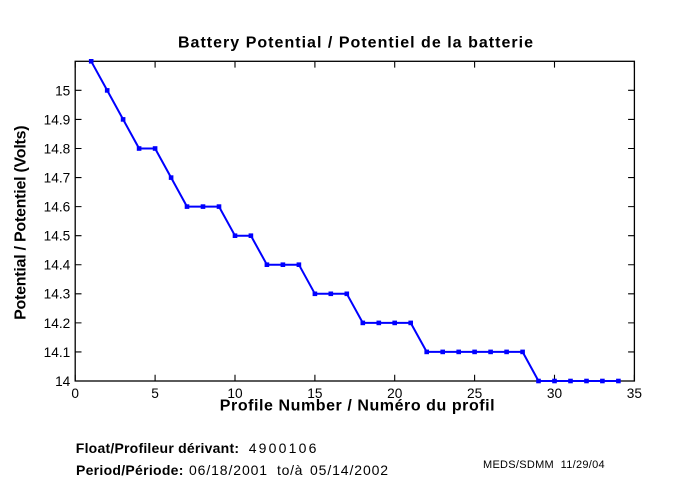  What do you see at coordinates (57, 207) in the screenshot?
I see `svg-text: 14.6` at bounding box center [57, 207].